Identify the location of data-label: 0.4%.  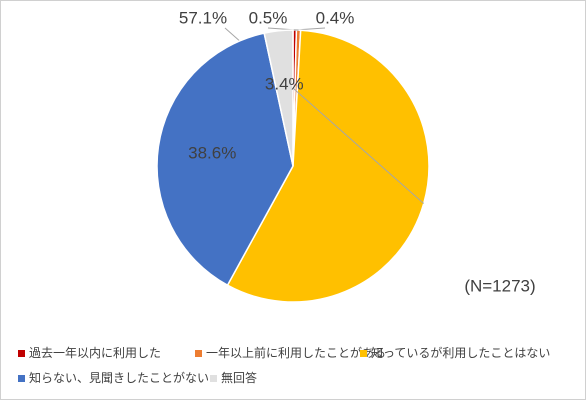
(335, 17).